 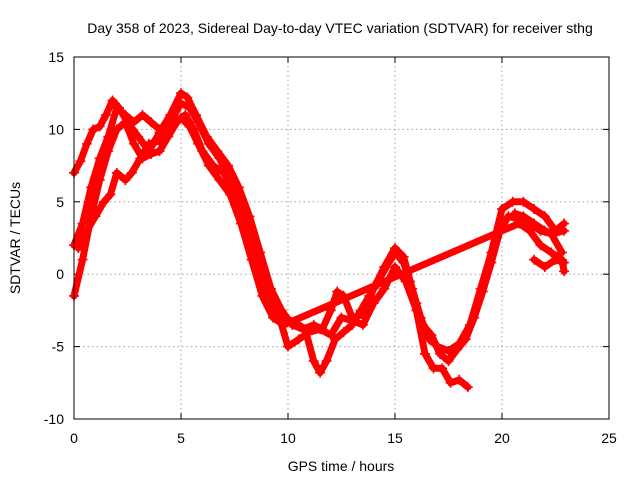 I want to click on x-tick-label: 0, so click(x=74, y=438).